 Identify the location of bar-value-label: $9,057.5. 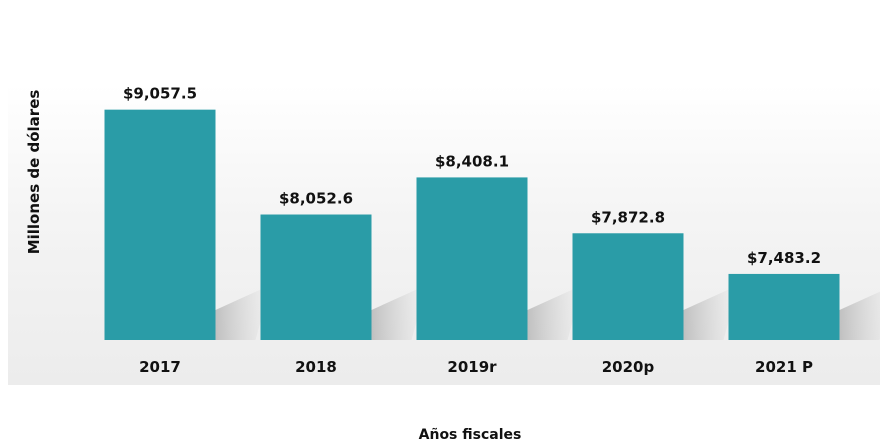
(160, 94).